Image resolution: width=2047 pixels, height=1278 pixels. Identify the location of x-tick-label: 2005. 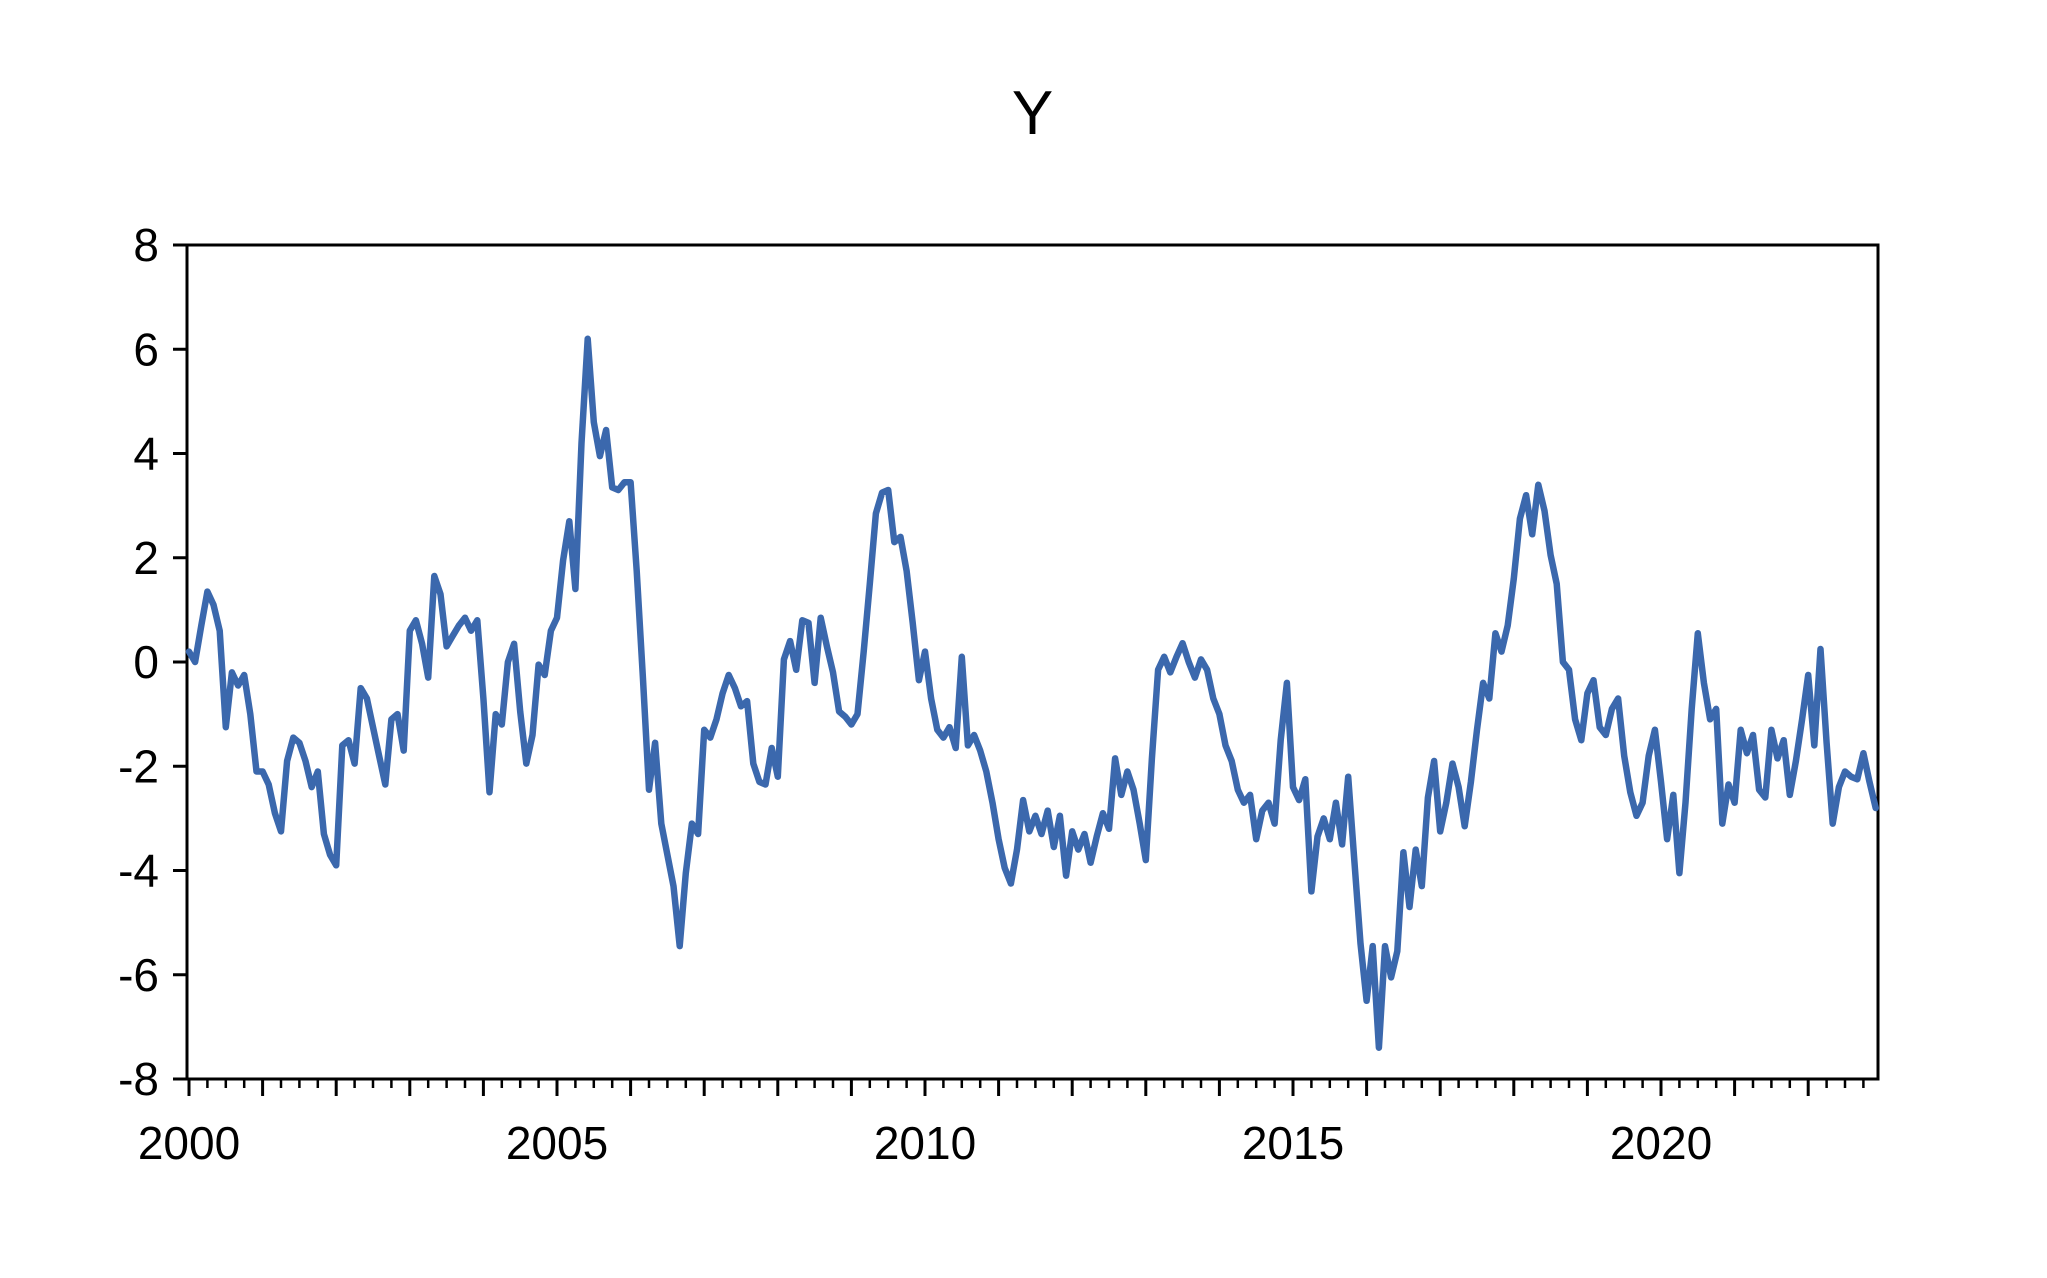
(557, 1143).